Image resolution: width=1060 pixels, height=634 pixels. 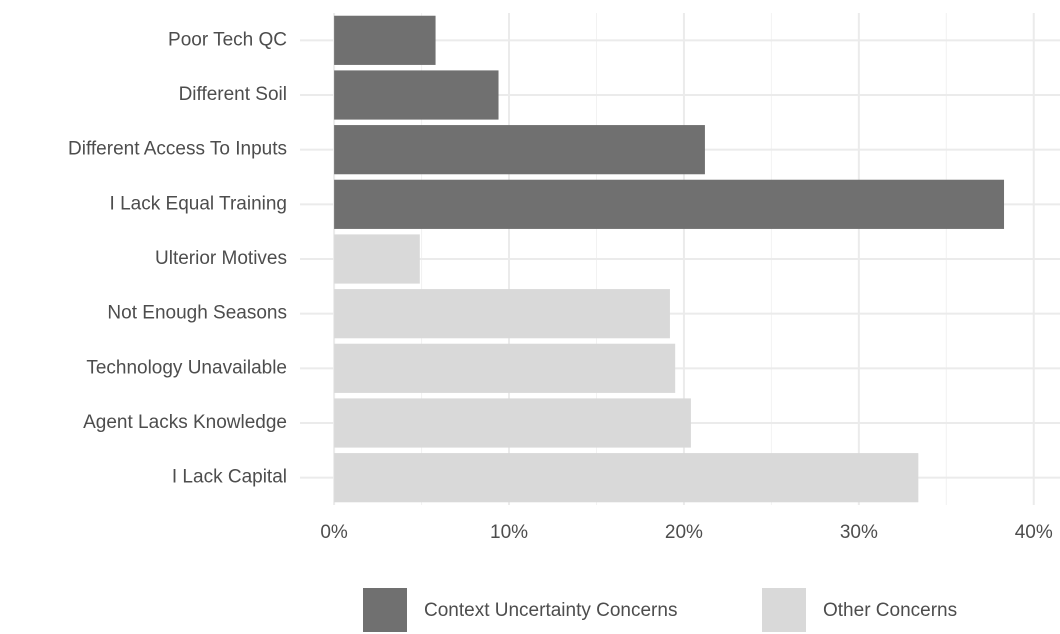 I want to click on legend-label: Other Concerns, so click(x=890, y=610).